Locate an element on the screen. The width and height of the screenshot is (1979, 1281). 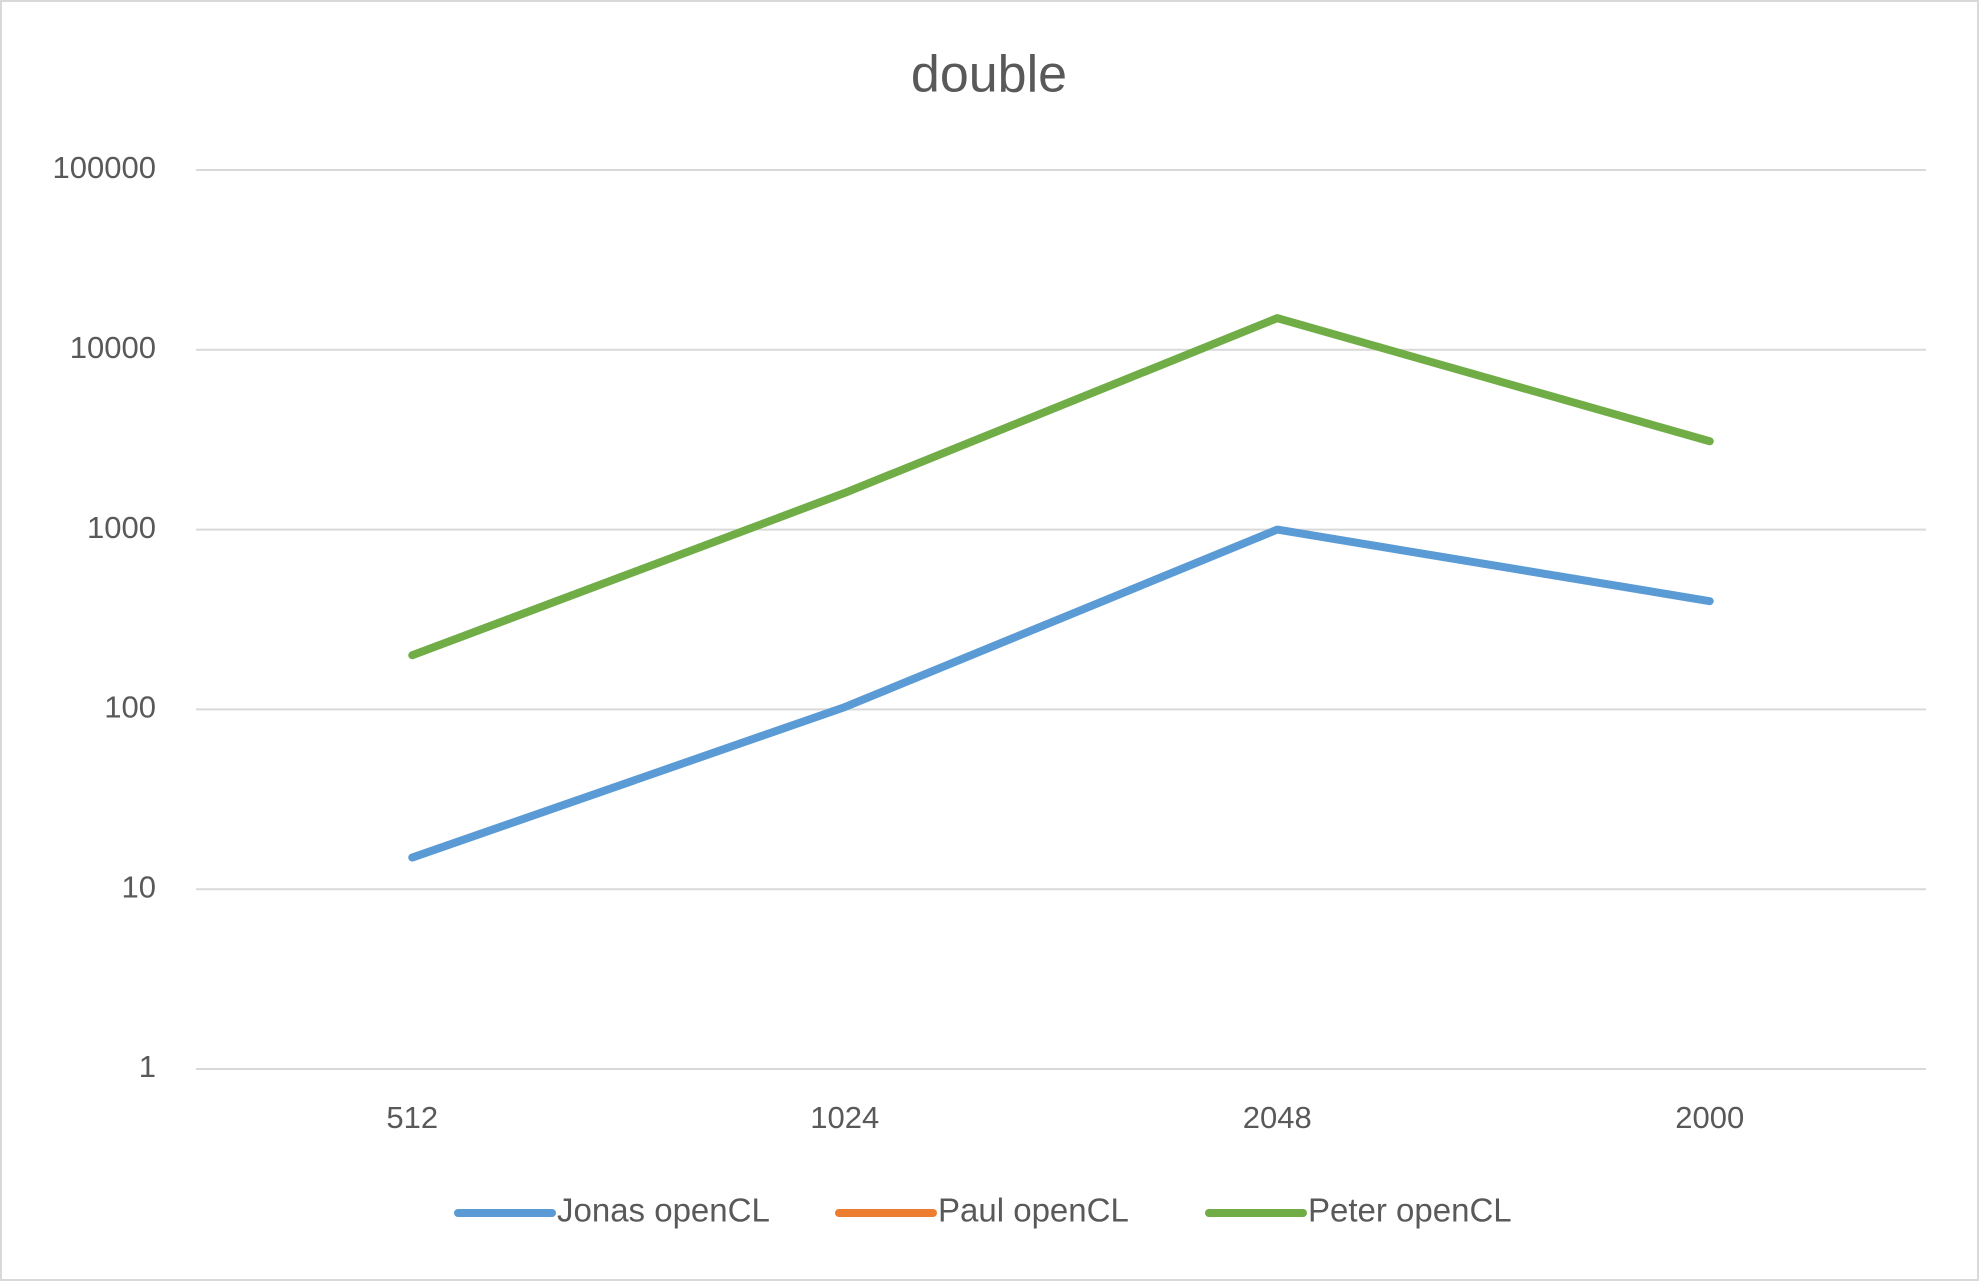
legend-label: Paul openCL is located at coordinates (1033, 1210).